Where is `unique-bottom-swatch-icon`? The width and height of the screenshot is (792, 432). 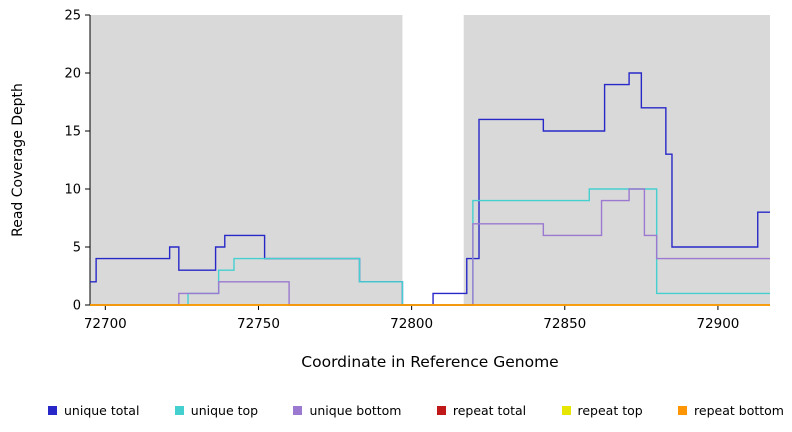
unique-bottom-swatch-icon is located at coordinates (298, 410).